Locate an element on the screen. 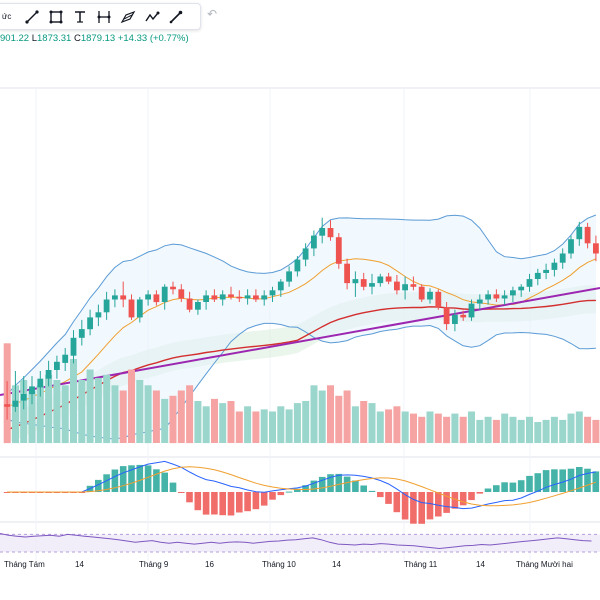 The width and height of the screenshot is (600, 600). x-tick-label: Tháng Tám is located at coordinates (24, 564).